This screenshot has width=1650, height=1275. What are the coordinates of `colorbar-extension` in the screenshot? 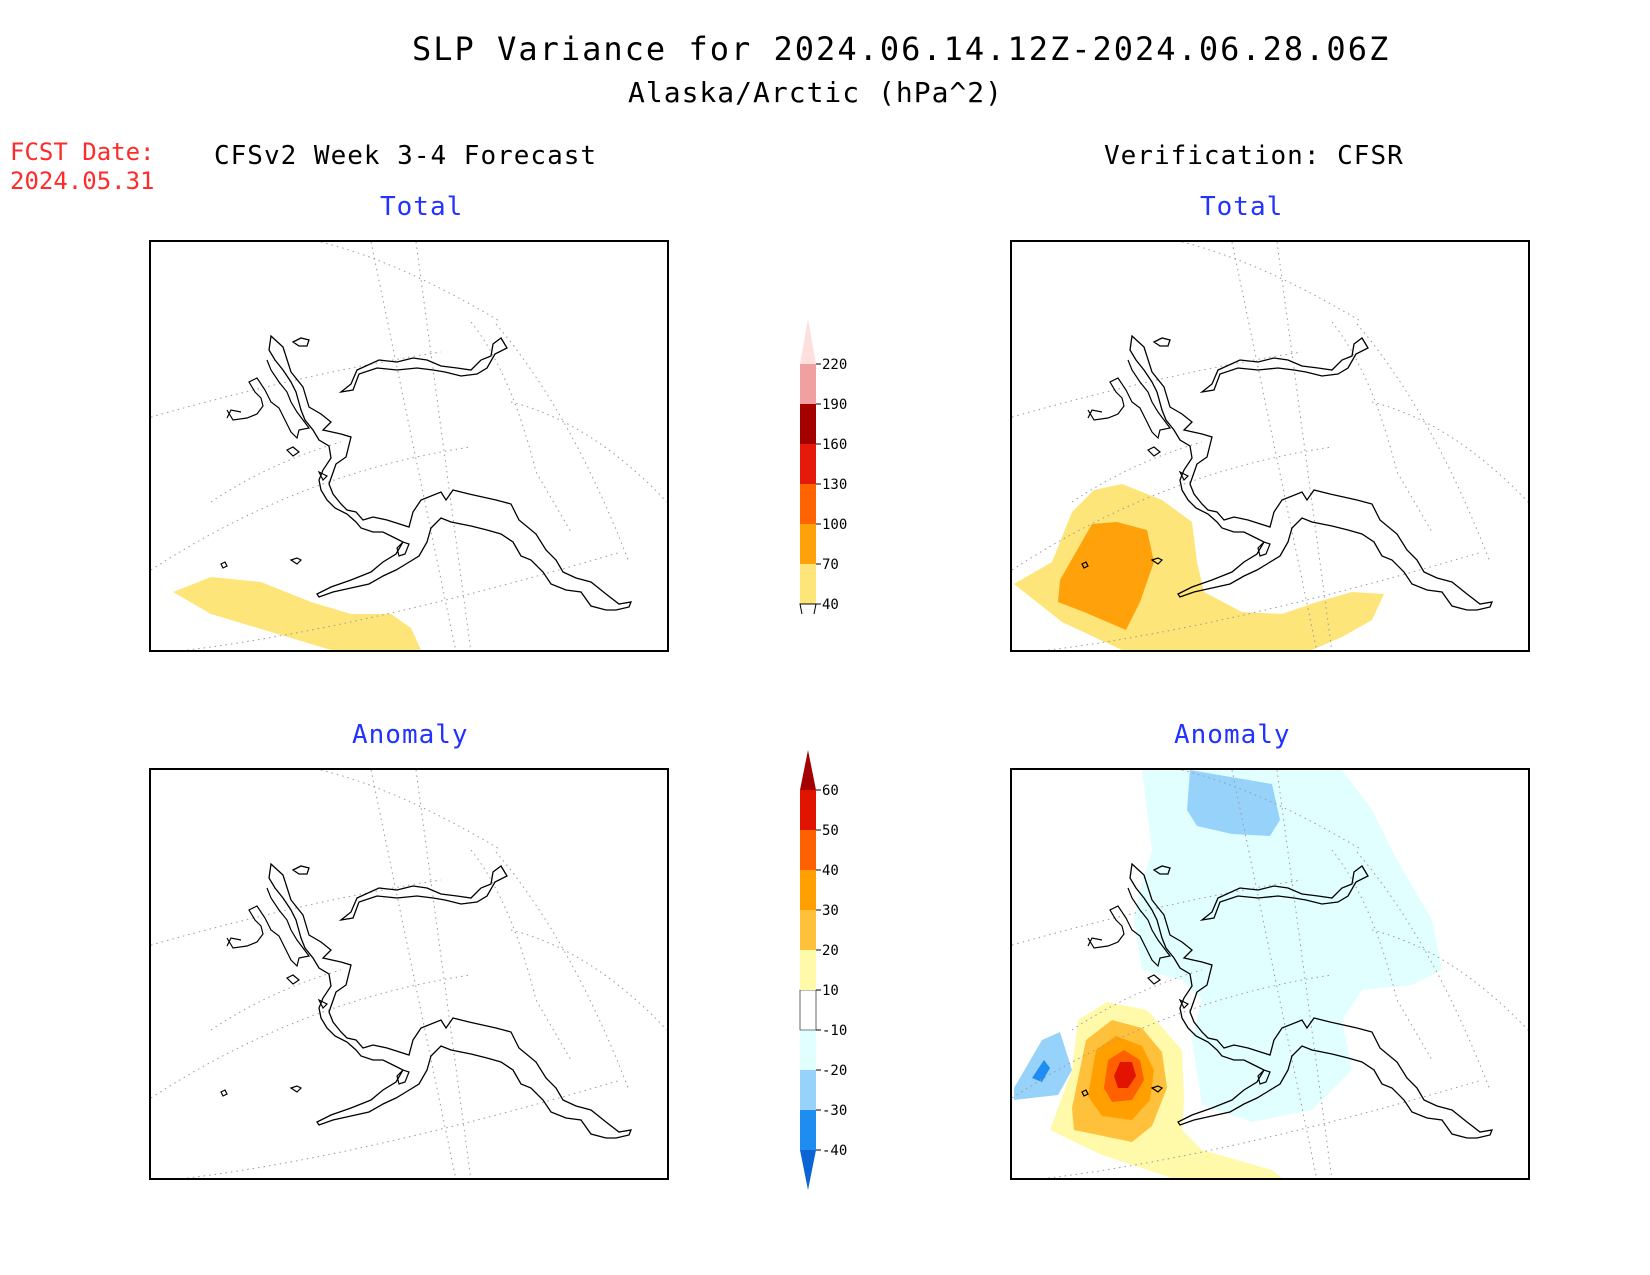 It's located at (808, 608).